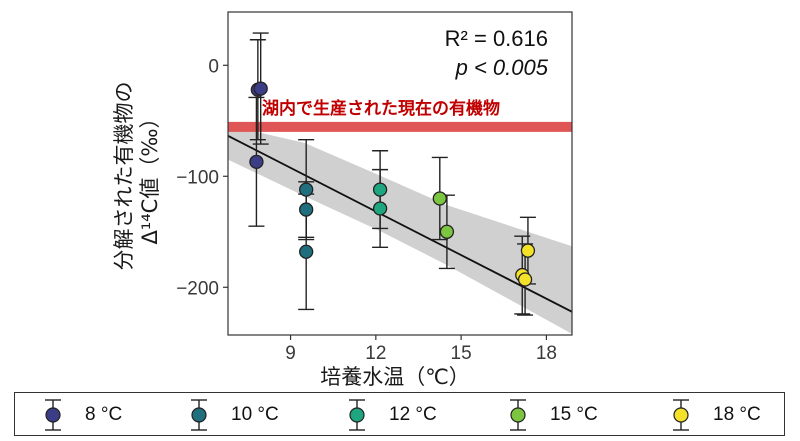  Describe the element at coordinates (197, 177) in the screenshot. I see `y-tick-label-1: −100` at that location.